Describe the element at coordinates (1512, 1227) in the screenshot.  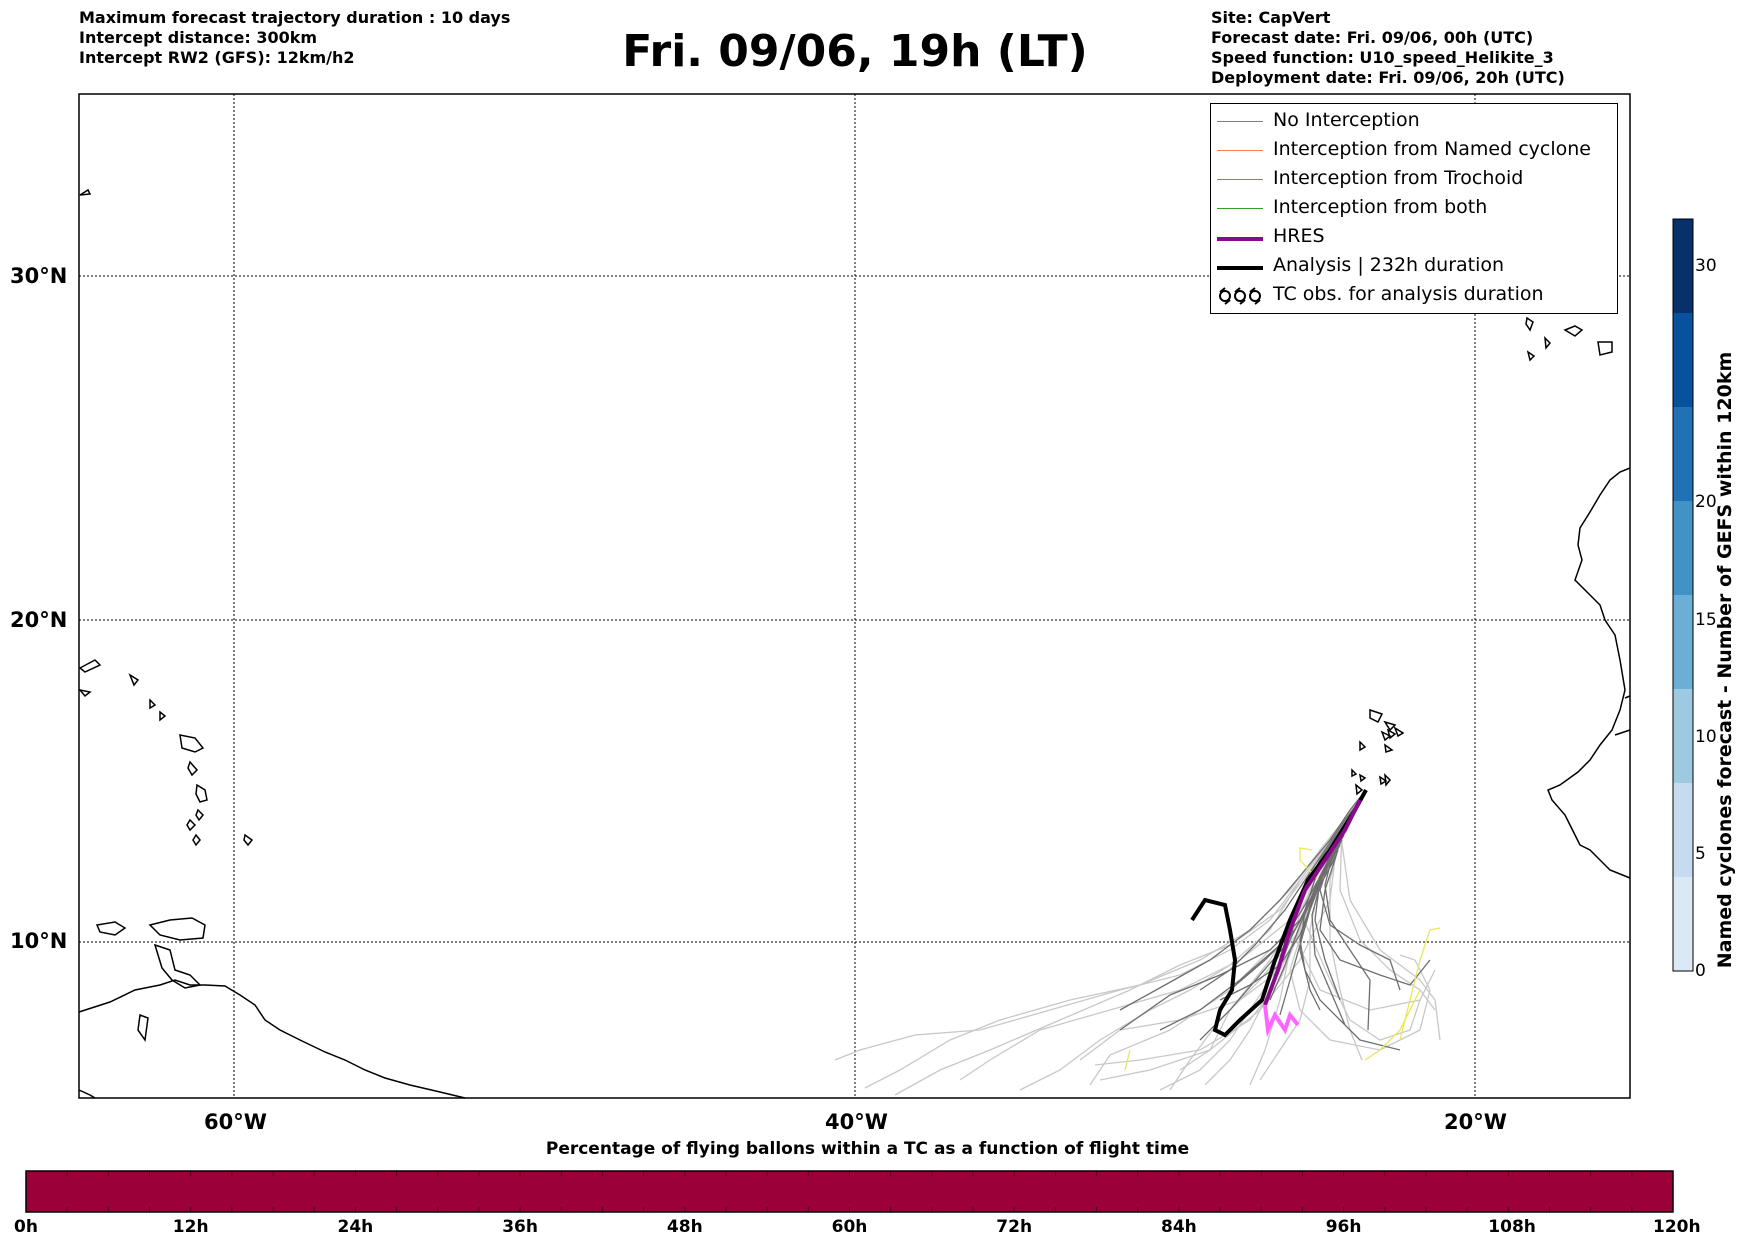
I see `colorbar-bottom-tick: 108h` at that location.